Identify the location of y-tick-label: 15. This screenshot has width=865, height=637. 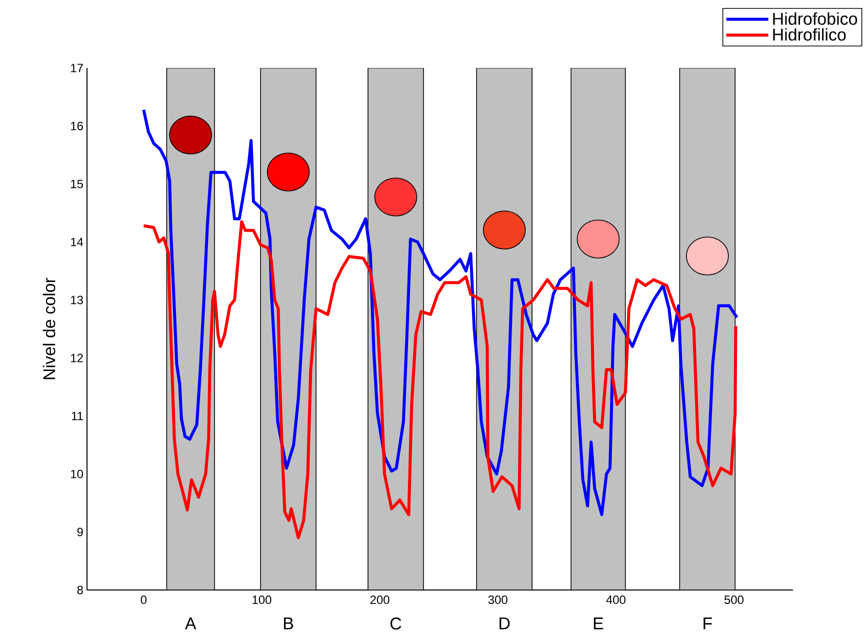
(77, 184).